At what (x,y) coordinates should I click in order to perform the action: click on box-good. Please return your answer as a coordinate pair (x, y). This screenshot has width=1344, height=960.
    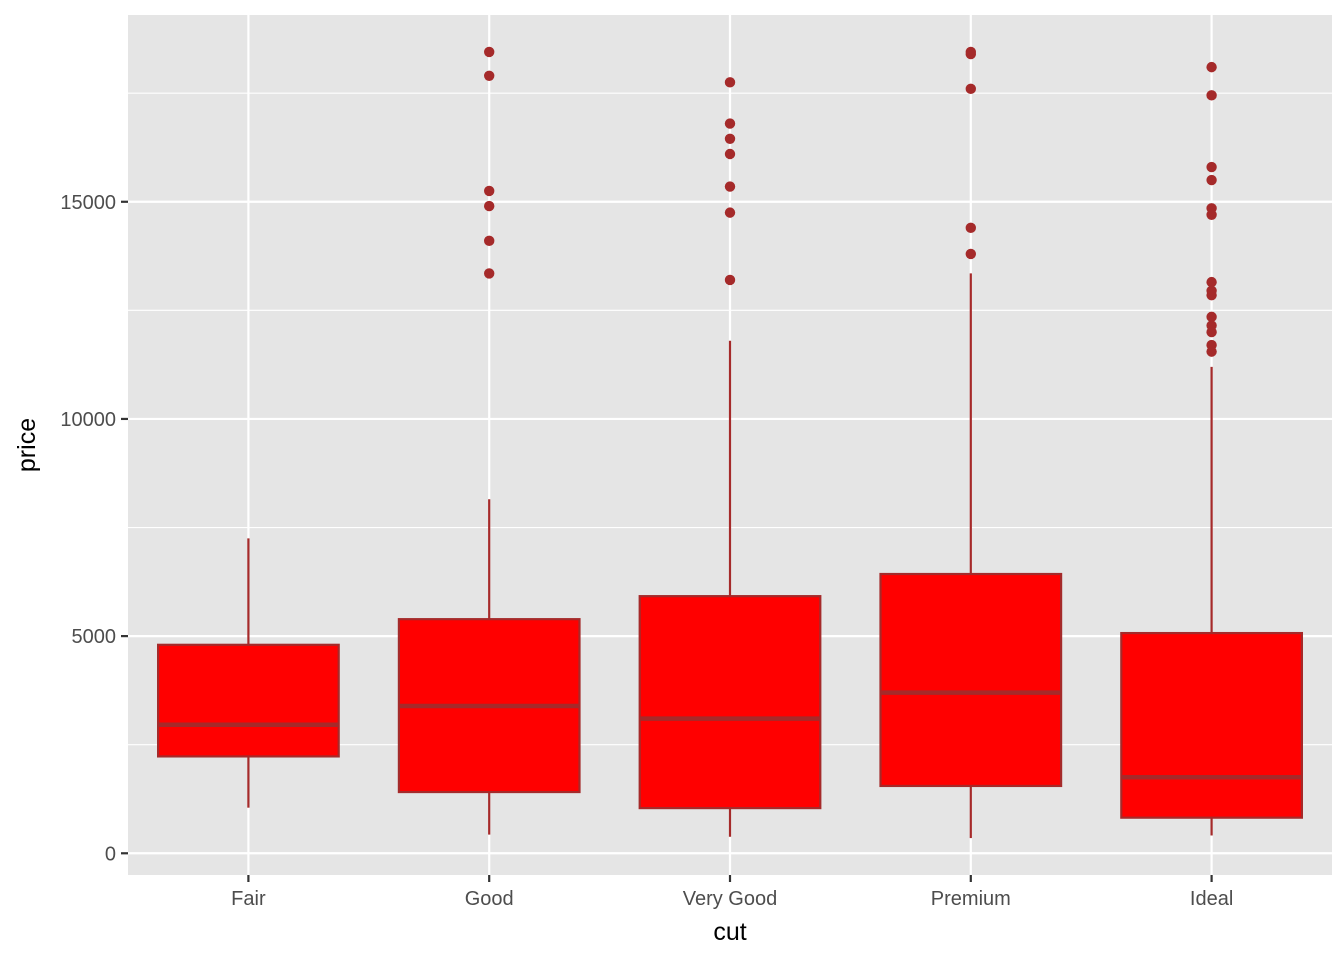
    Looking at the image, I should click on (489, 440).